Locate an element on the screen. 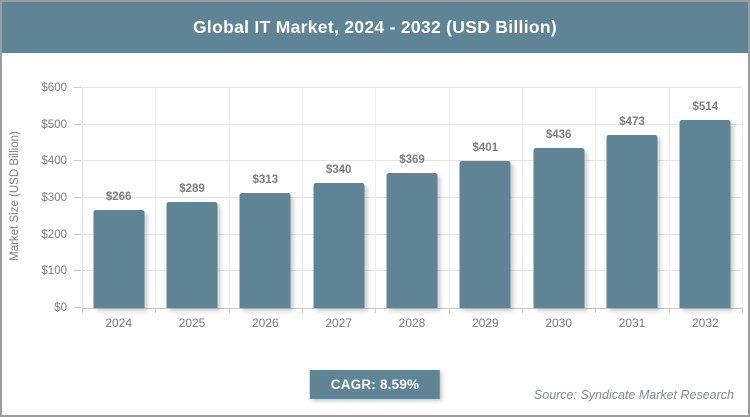 The height and width of the screenshot is (417, 750). bar-slot: $340 is located at coordinates (338, 198).